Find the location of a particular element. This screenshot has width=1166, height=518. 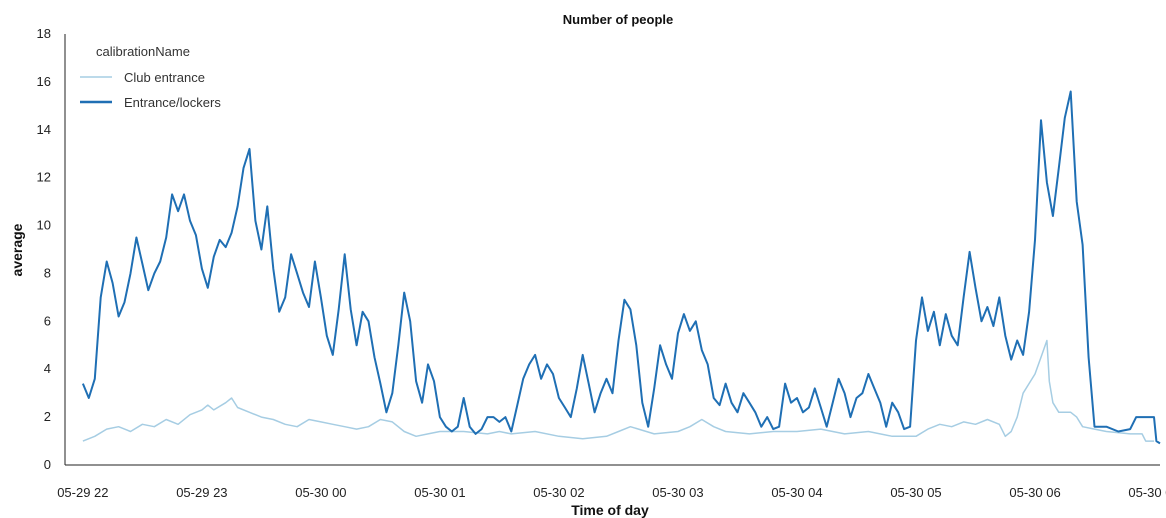

x-tick-label: 05-30 05 is located at coordinates (915, 492).